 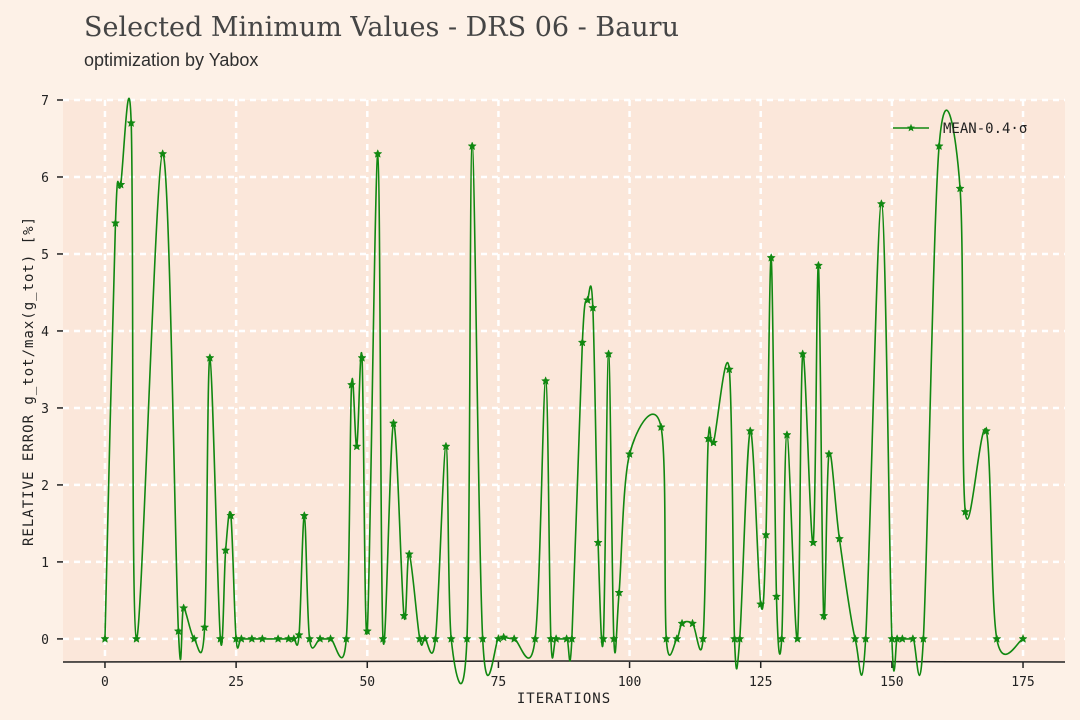 What do you see at coordinates (891, 682) in the screenshot?
I see `x-tick-label-6: 150` at bounding box center [891, 682].